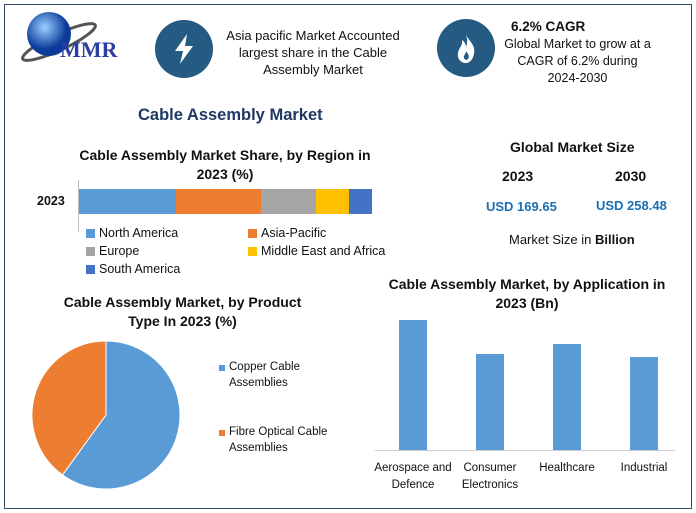  I want to click on size-unit-bold: Billion, so click(614, 239).